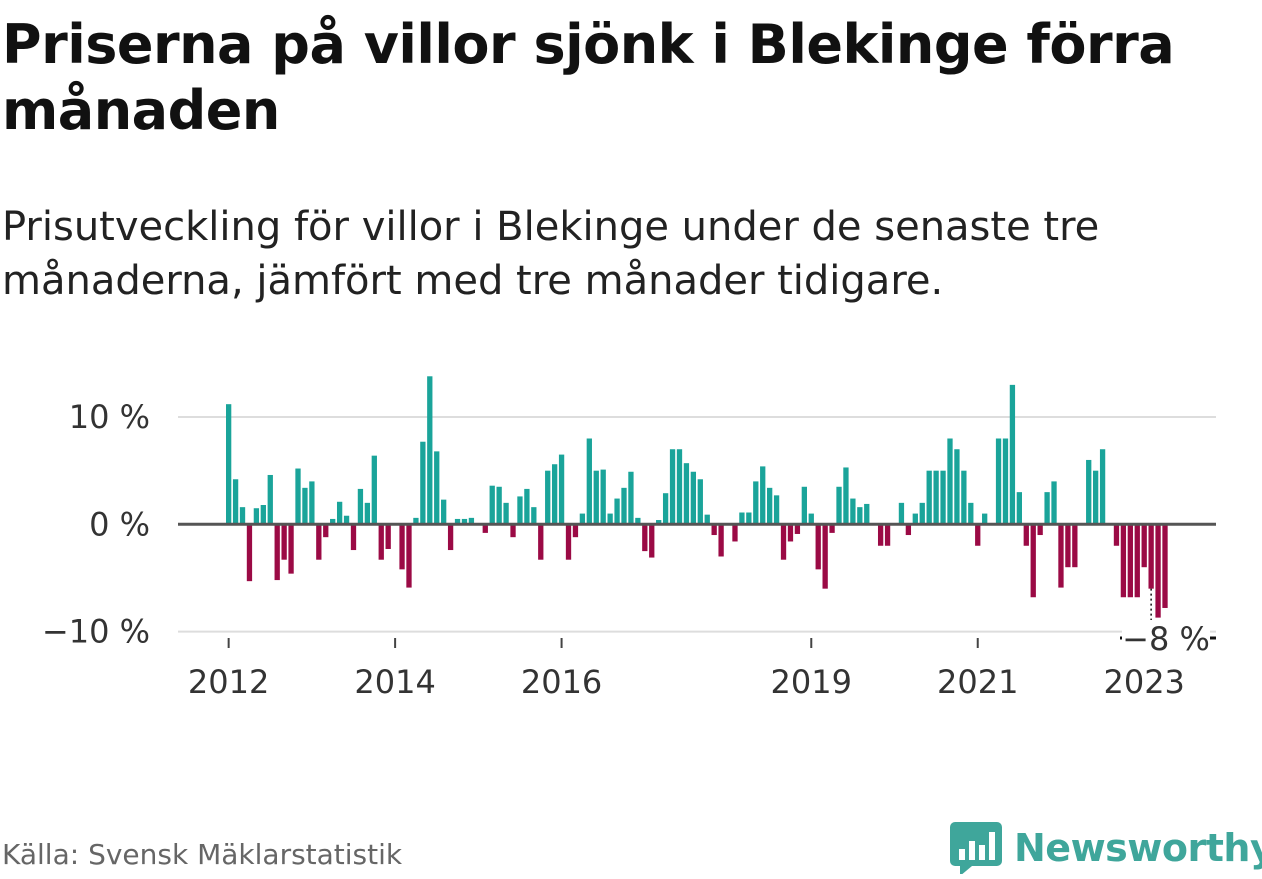 This screenshot has width=1262, height=879. Describe the element at coordinates (394, 682) in the screenshot. I see `x-tick-label: 2014` at that location.